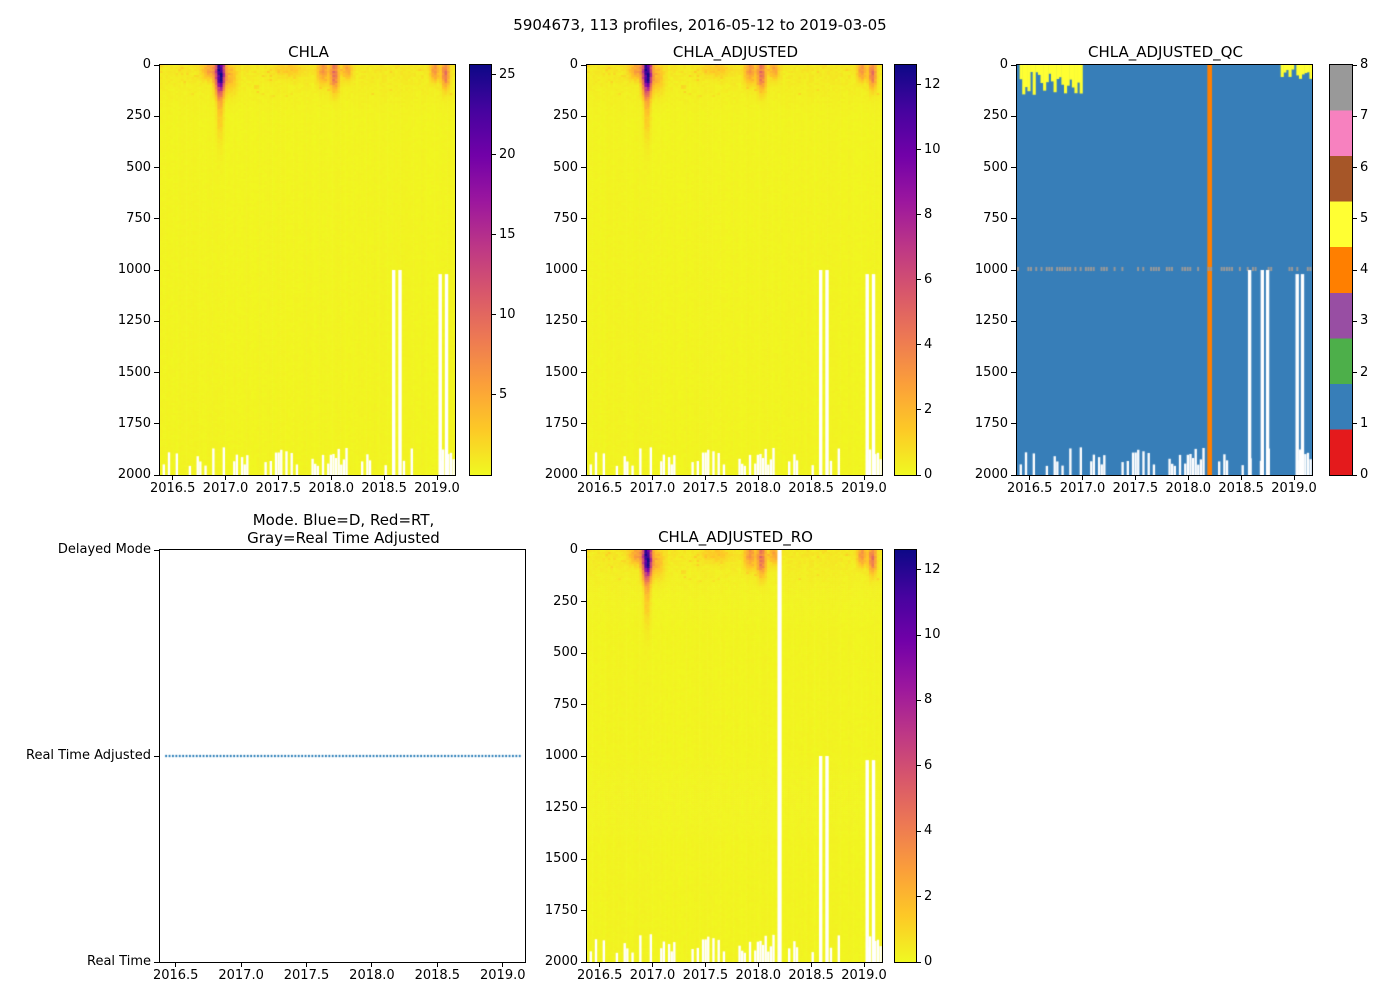  I want to click on colorbar-tick-label: 6, so click(1364, 167).